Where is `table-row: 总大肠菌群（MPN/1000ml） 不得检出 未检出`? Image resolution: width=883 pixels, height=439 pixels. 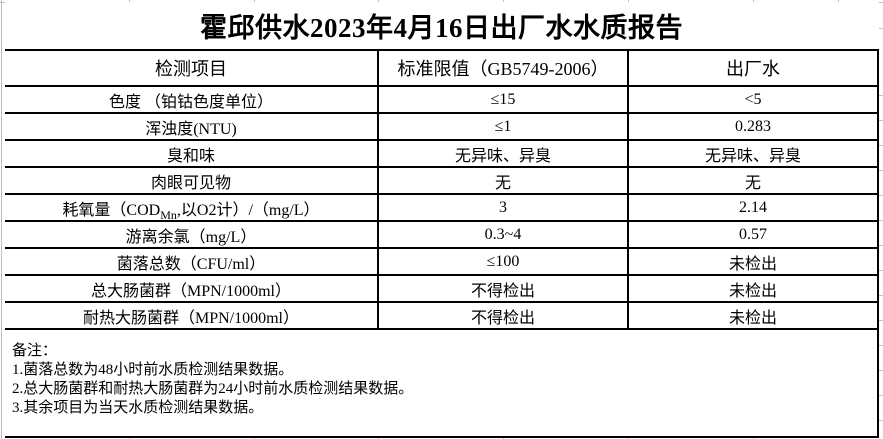
table-row: 总大肠菌群（MPN/1000ml） 不得检出 未检出 is located at coordinates (442, 288).